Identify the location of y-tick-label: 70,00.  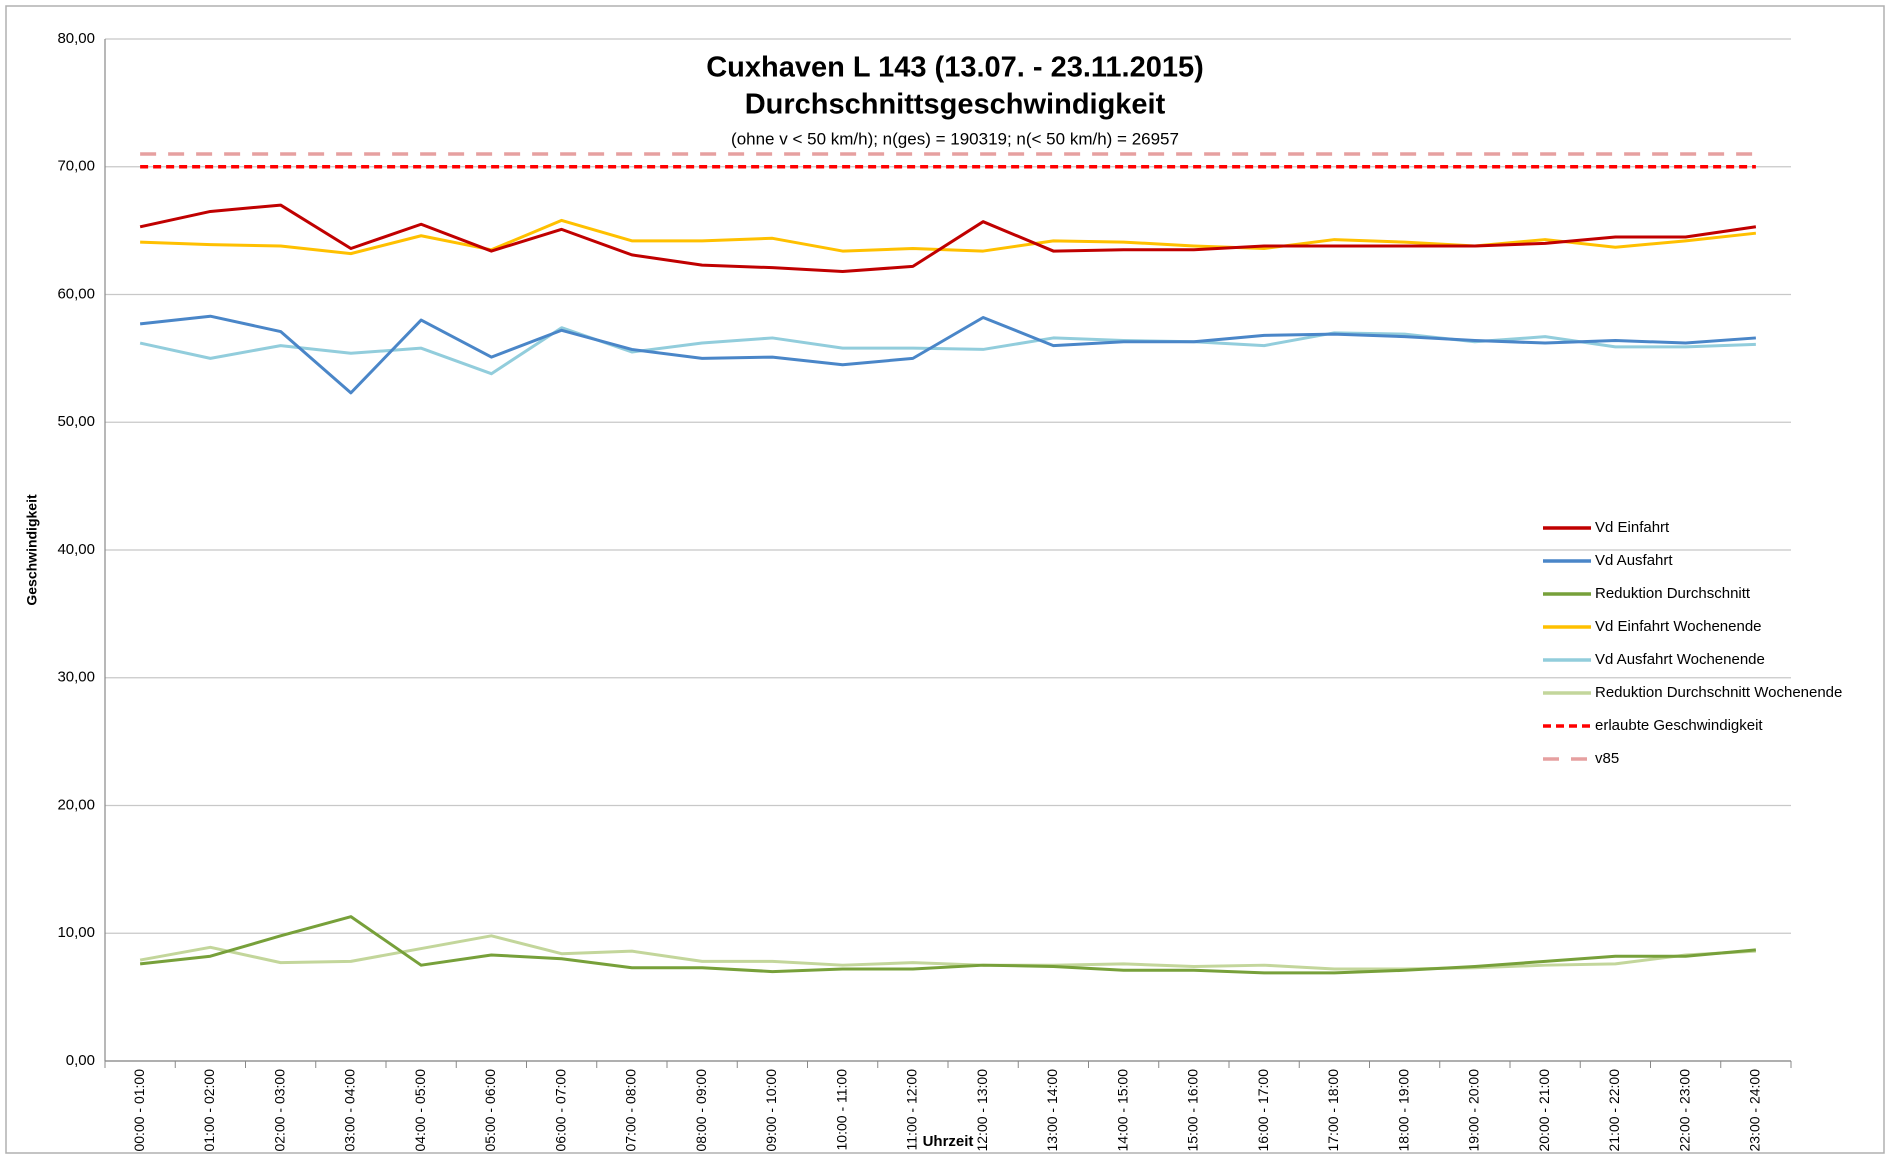
(76, 166).